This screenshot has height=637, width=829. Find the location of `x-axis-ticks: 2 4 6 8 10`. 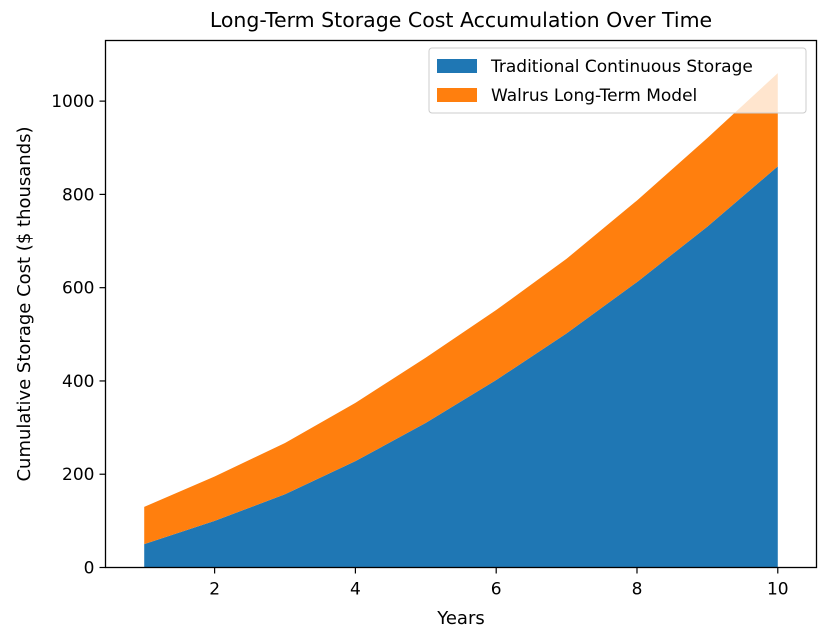

x-axis-ticks: 2 4 6 8 10 is located at coordinates (499, 583).